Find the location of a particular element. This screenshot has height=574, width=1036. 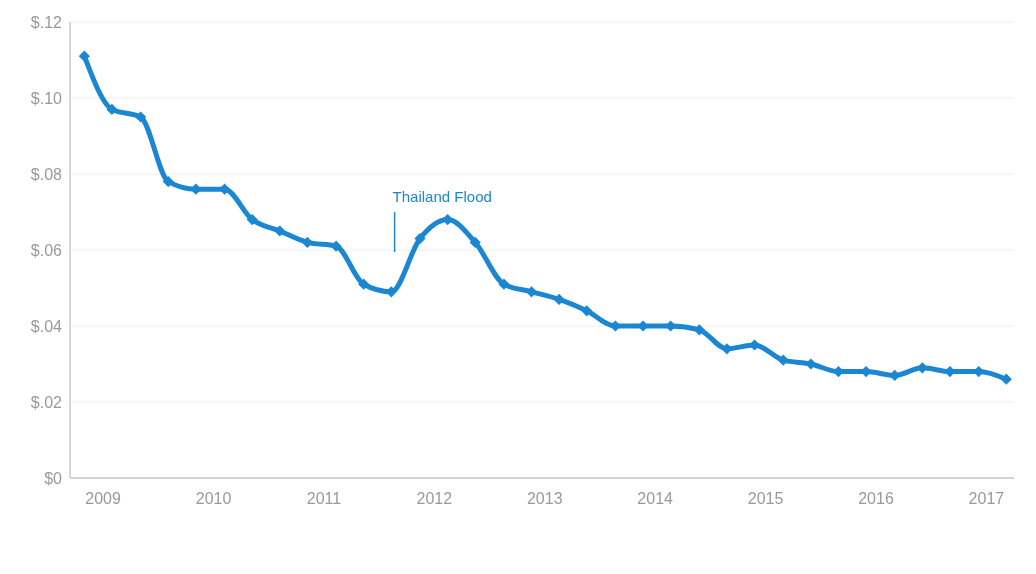

y-tick-label: $.06 is located at coordinates (46, 250).